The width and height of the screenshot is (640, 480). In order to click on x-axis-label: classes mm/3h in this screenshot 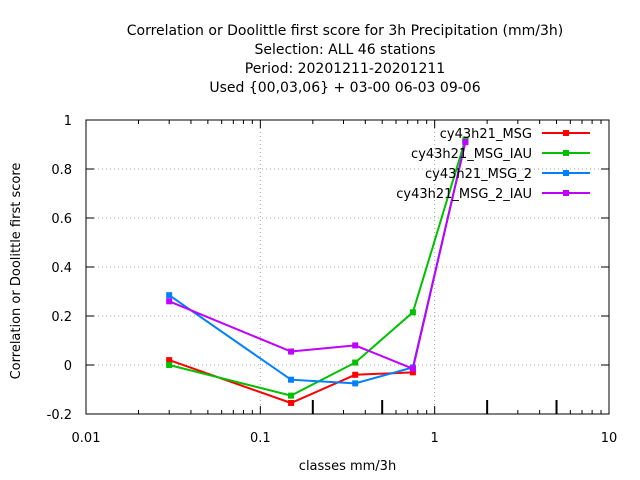, I will do `click(347, 466)`.